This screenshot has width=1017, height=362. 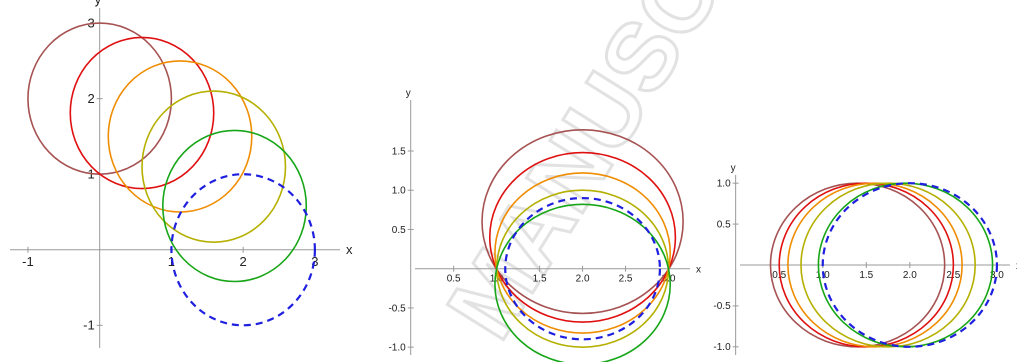 What do you see at coordinates (399, 151) in the screenshot?
I see `y-tick-label: 1.5` at bounding box center [399, 151].